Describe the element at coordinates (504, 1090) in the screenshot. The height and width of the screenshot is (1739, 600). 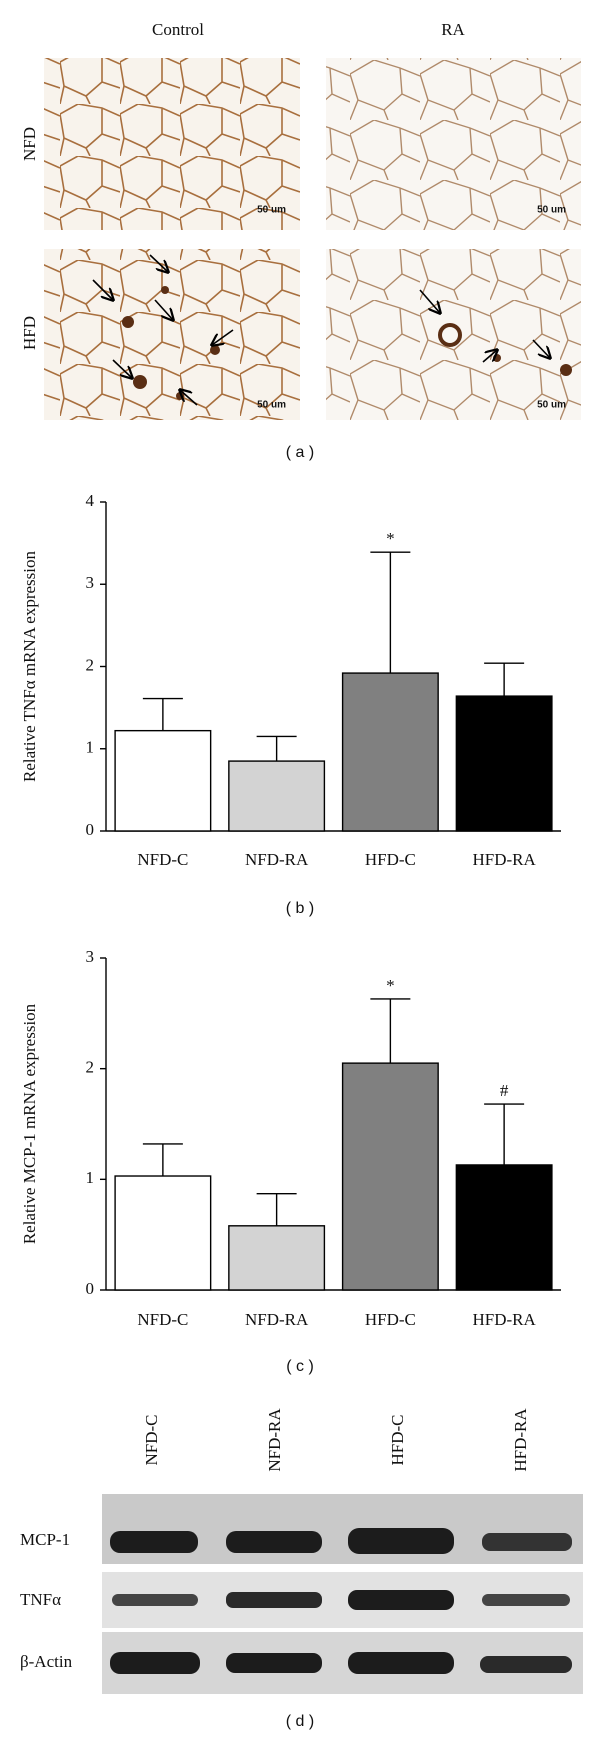
I see `annotation: #` at that location.